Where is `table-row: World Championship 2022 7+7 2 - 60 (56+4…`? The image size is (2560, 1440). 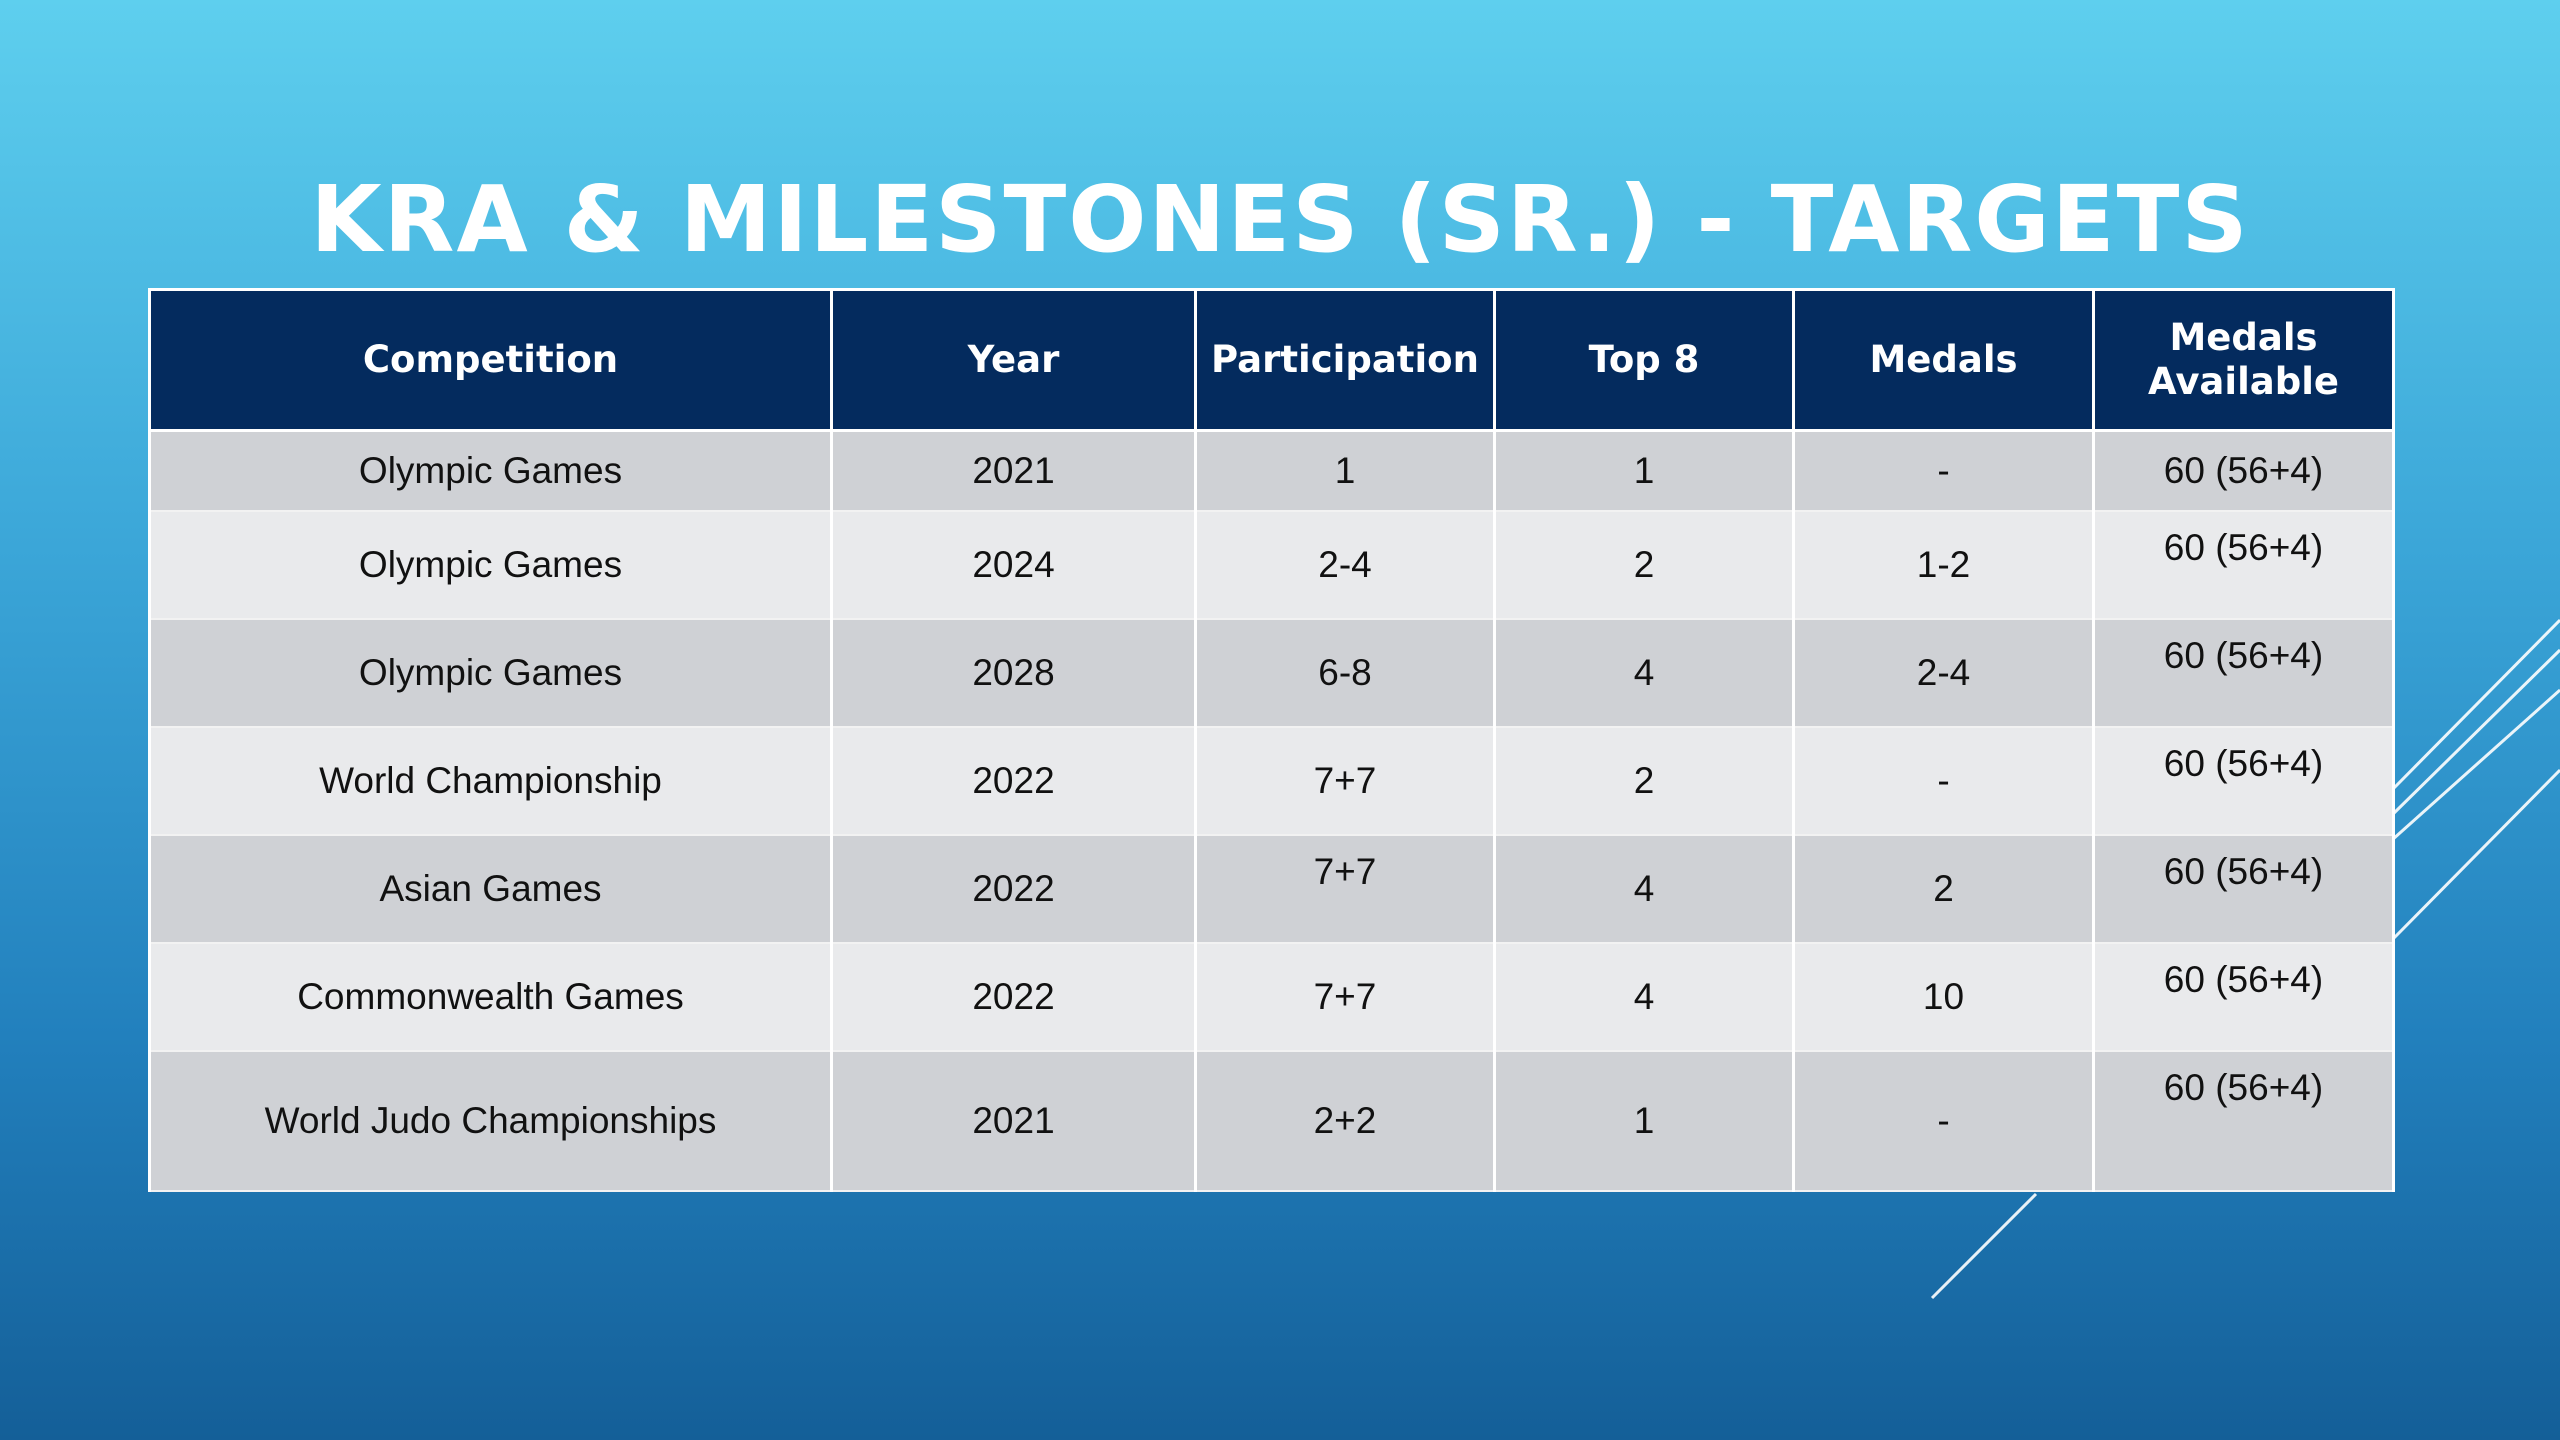 table-row: World Championship 2022 7+7 2 - 60 (56+4… is located at coordinates (1271, 781).